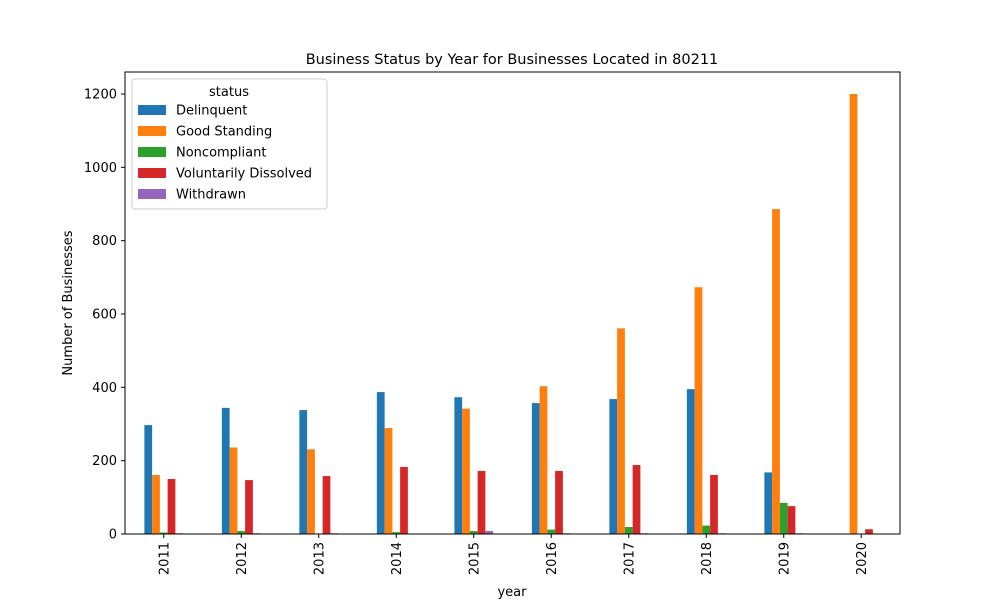  I want to click on x-tick-label-2019: 2019, so click(784, 558).